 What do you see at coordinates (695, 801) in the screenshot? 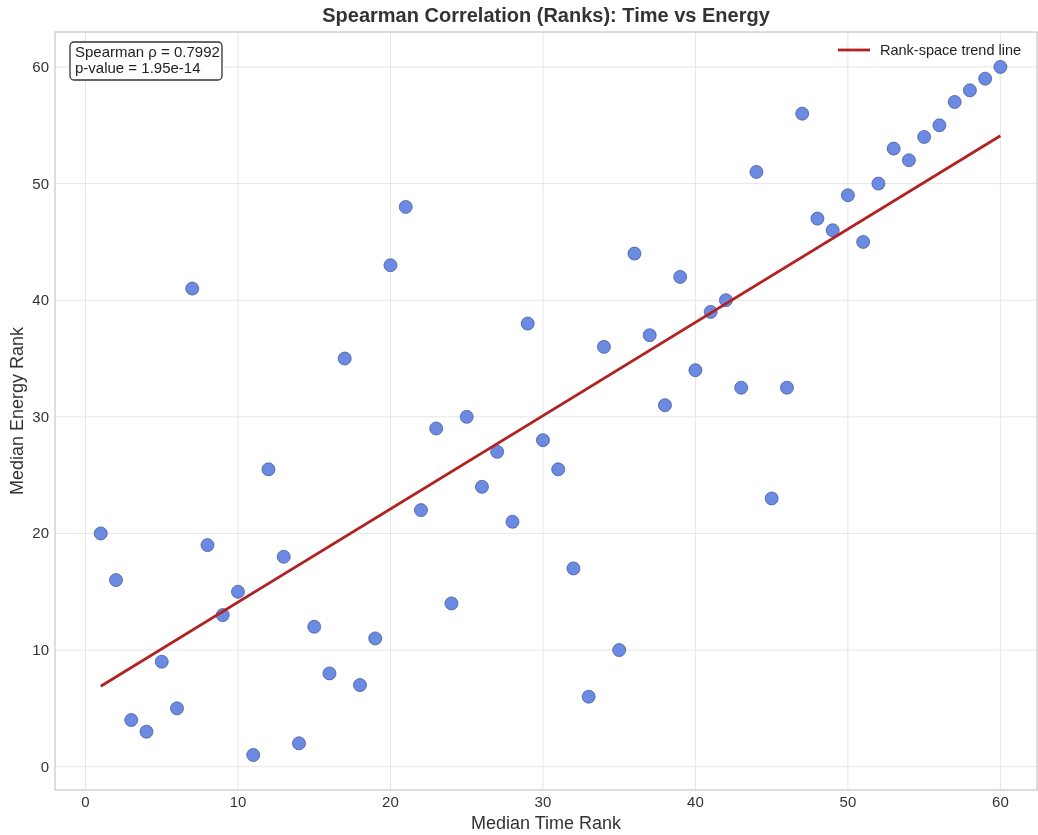
I see `x-tick-label: 40` at bounding box center [695, 801].